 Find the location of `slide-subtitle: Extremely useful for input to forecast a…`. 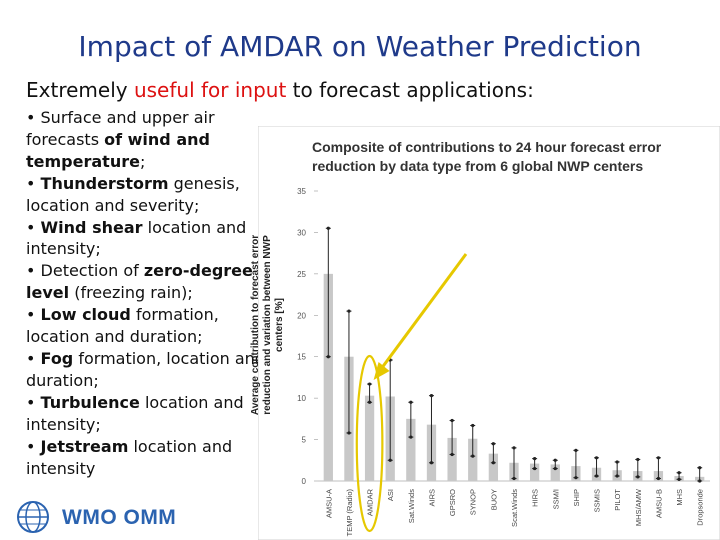

slide-subtitle: Extremely useful for input to forecast a… is located at coordinates (280, 90).